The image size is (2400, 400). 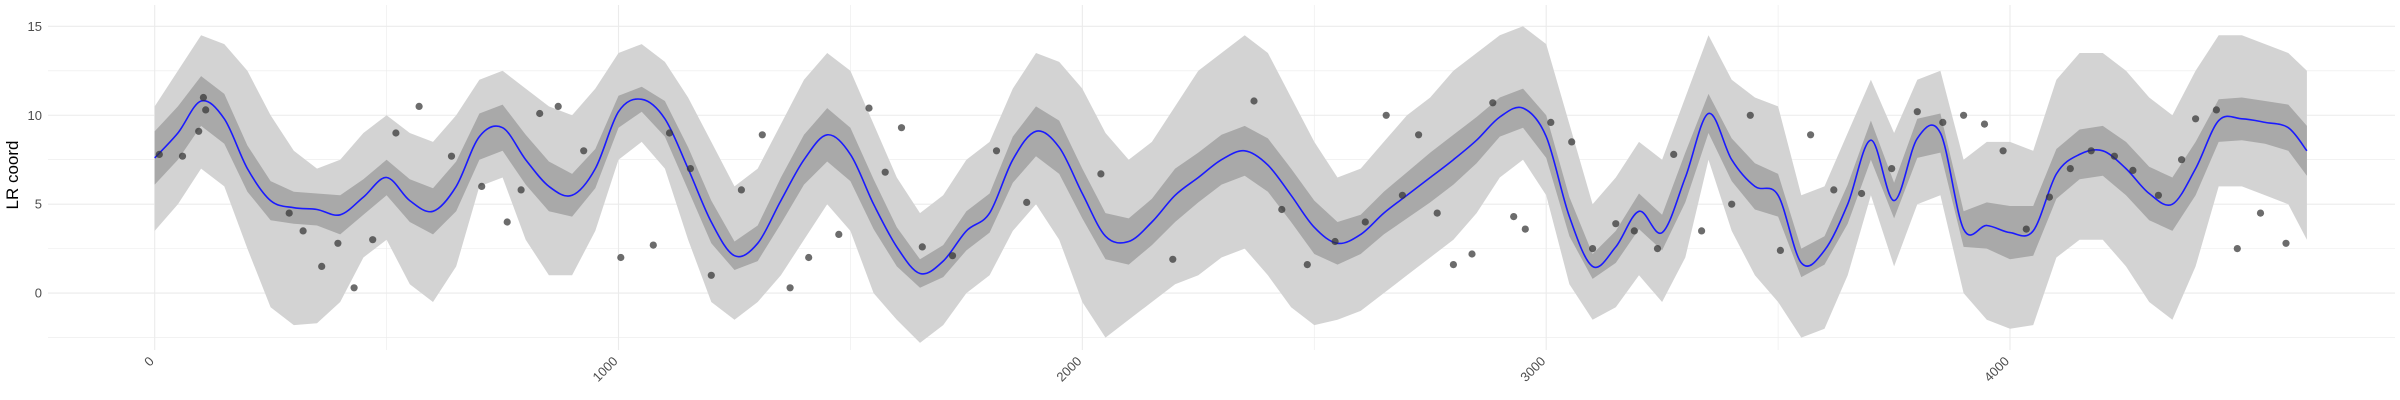 What do you see at coordinates (35, 26) in the screenshot?
I see `y-tick-label: 15` at bounding box center [35, 26].